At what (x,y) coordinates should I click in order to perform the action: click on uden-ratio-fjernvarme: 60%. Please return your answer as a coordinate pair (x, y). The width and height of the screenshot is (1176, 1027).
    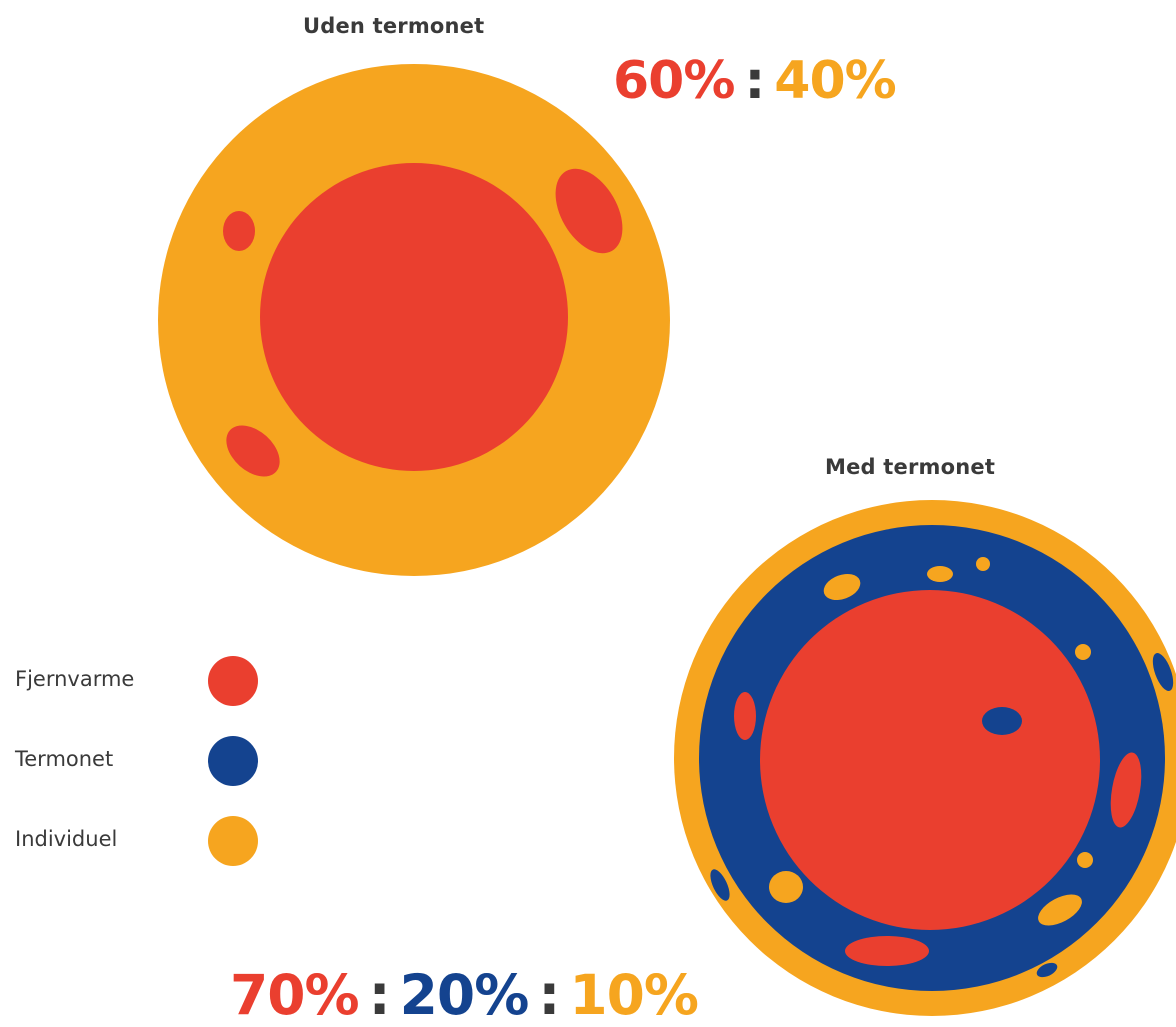
    Looking at the image, I should click on (674, 81).